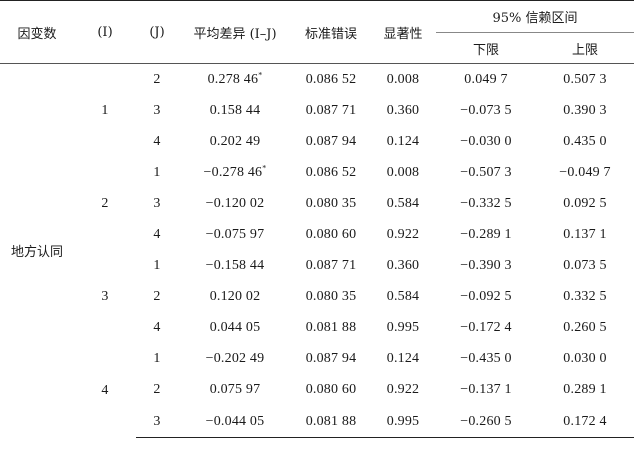 The image size is (634, 453). I want to click on lower-bound-cell: −0.289 1, so click(486, 235).